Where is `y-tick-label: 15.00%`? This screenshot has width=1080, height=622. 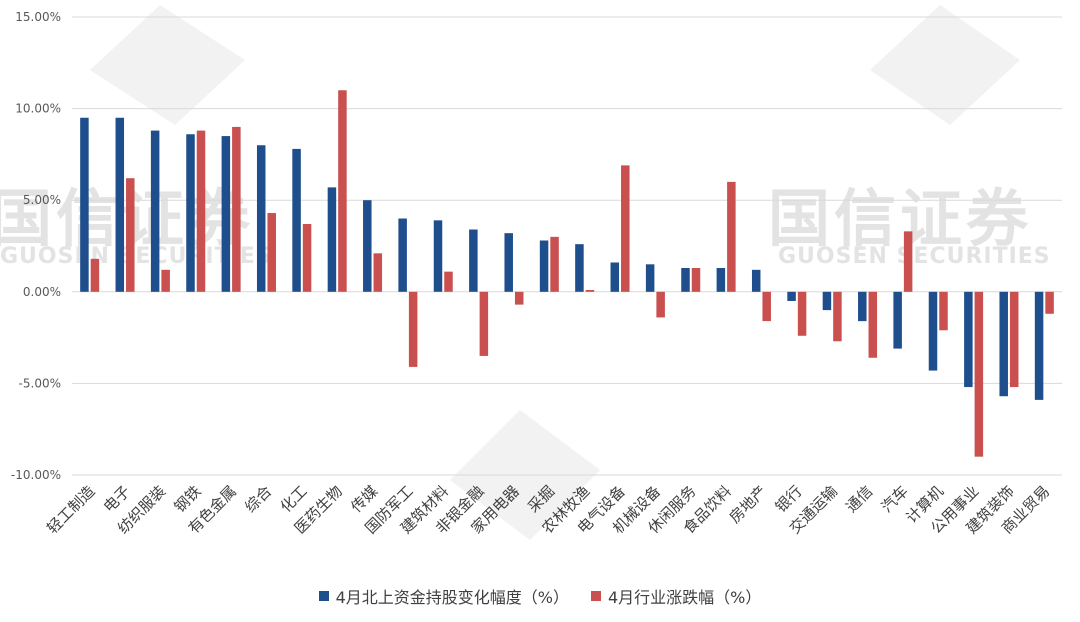 y-tick-label: 15.00% is located at coordinates (38, 17).